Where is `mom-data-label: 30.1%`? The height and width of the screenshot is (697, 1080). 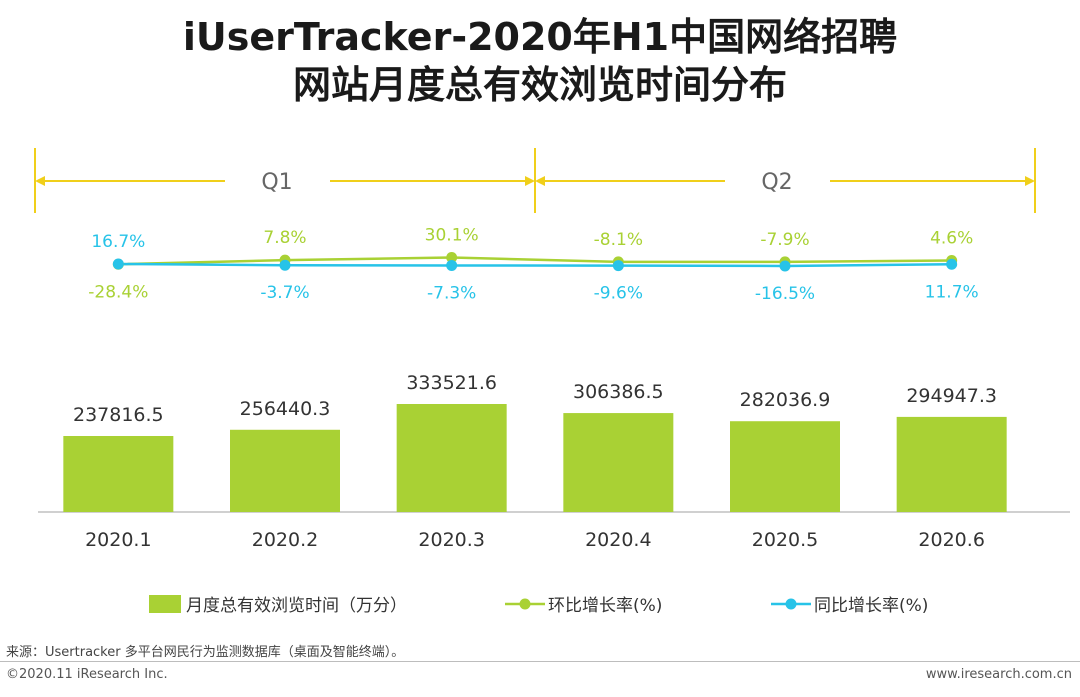
mom-data-label: 30.1% is located at coordinates (452, 236).